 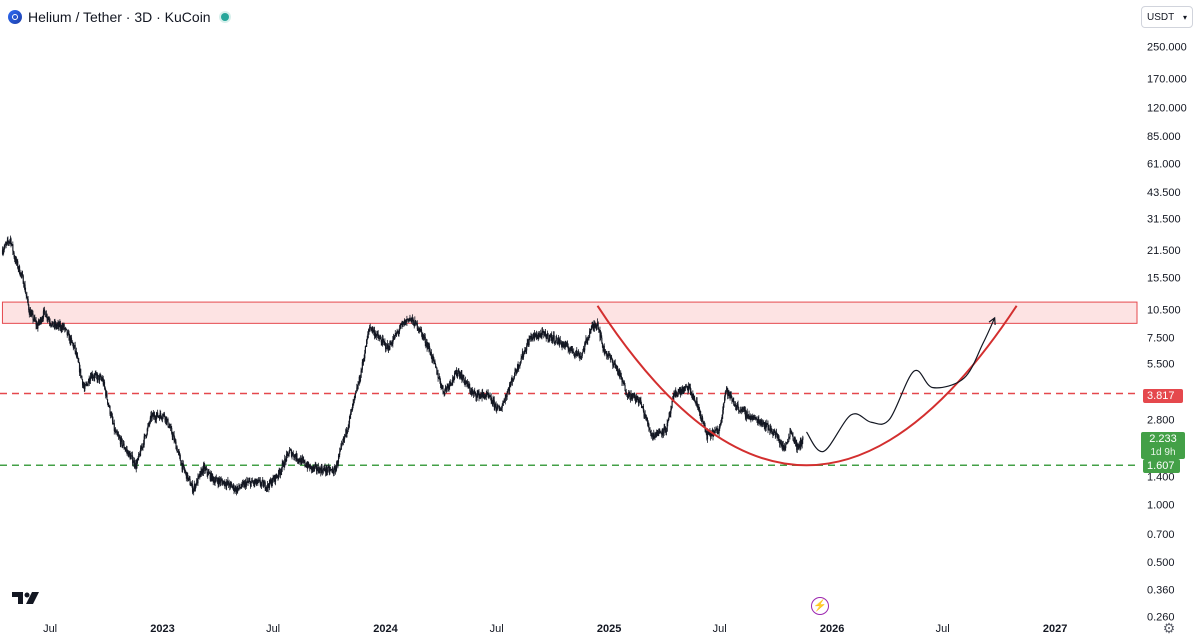 What do you see at coordinates (1169, 628) in the screenshot?
I see `gear-icon: ⚙` at bounding box center [1169, 628].